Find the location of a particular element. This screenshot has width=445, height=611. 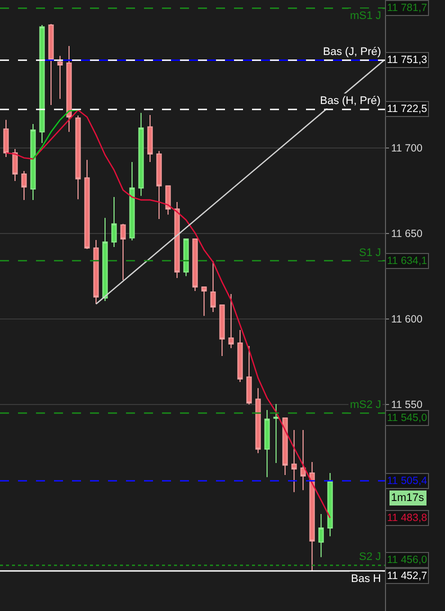

annotation: 11 483,8 is located at coordinates (407, 518).